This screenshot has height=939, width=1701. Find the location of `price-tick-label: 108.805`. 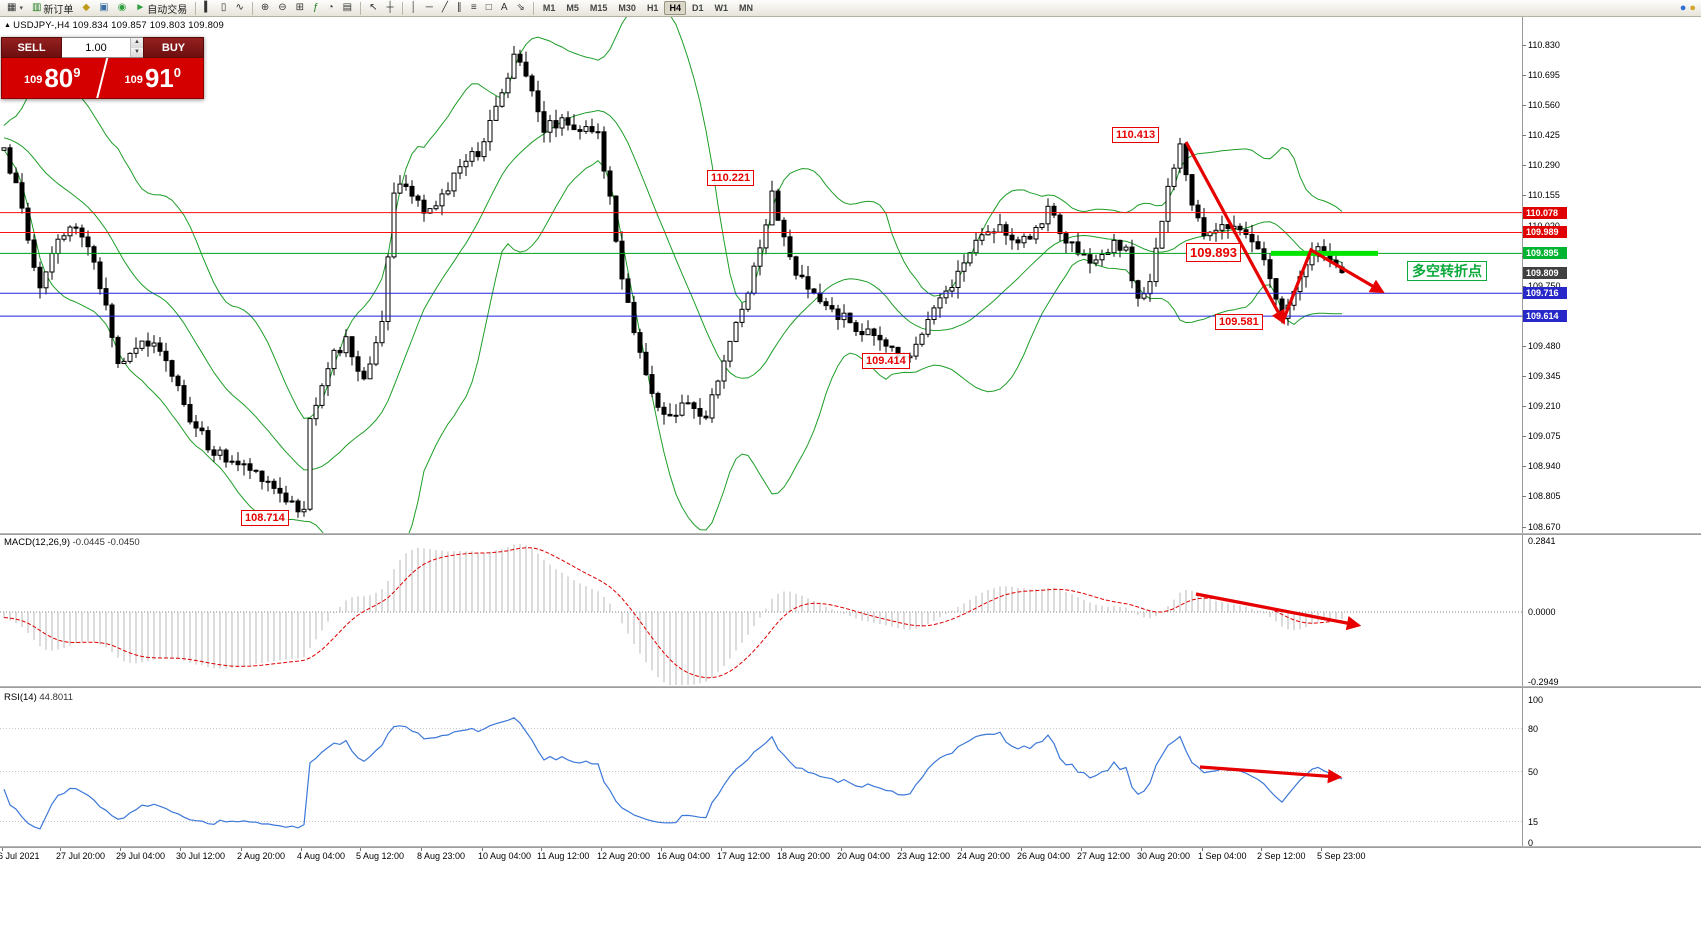

price-tick-label: 108.805 is located at coordinates (1544, 496).